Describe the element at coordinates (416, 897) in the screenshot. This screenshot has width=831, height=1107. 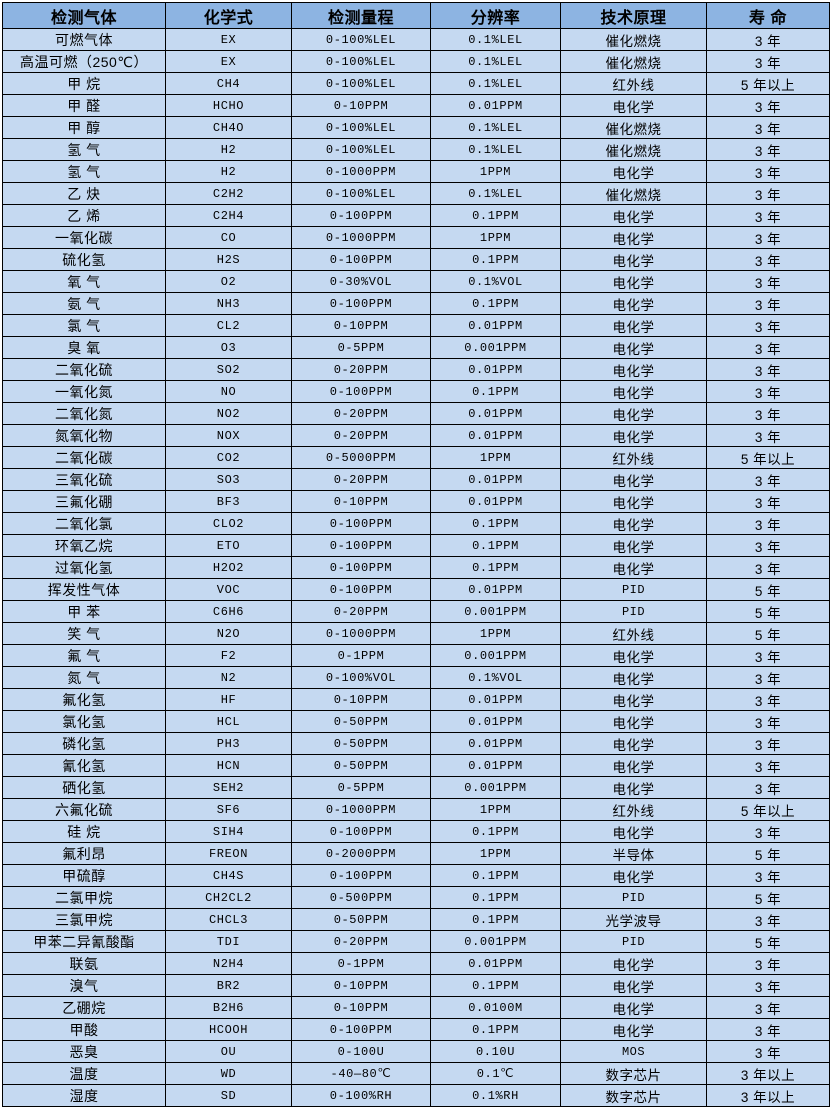
I see `table-row: 二氯甲烷 CH2CL2 0-500PPM 0.1PPM PID 5 年` at that location.